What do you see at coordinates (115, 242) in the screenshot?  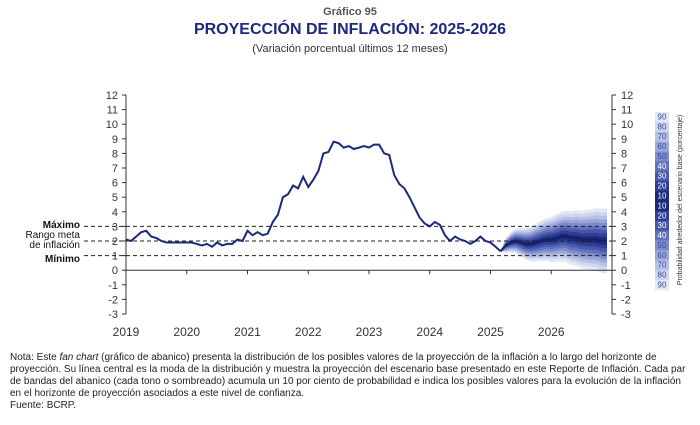 I see `y-tick-label-left: 2` at bounding box center [115, 242].